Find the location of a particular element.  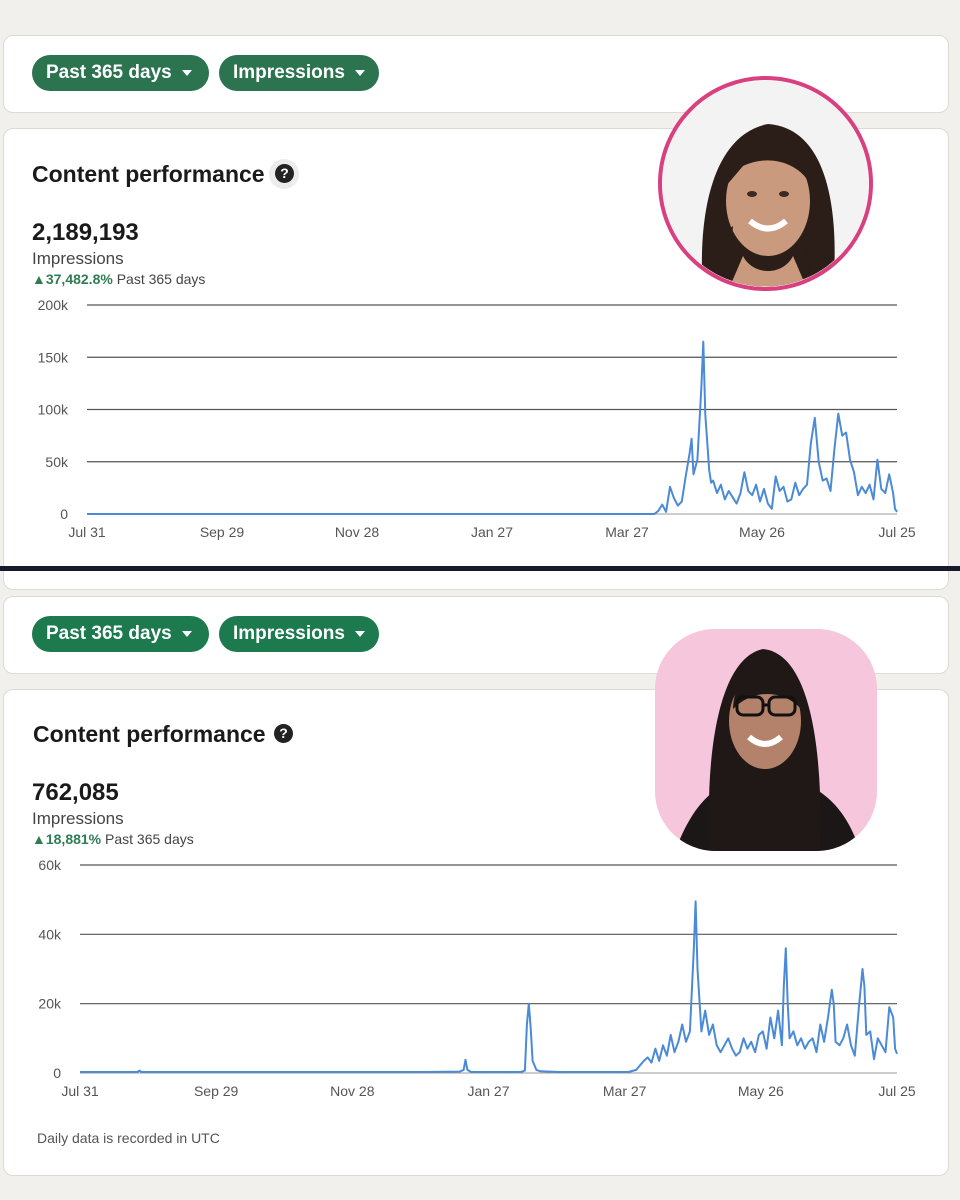

metric-dropdown-2: Impressions is located at coordinates (299, 634).